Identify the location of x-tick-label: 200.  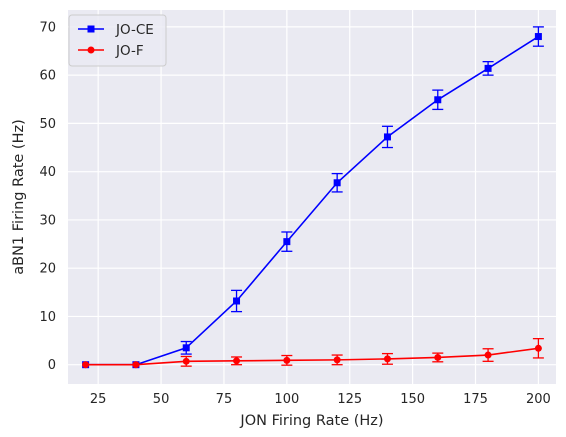
(538, 399).